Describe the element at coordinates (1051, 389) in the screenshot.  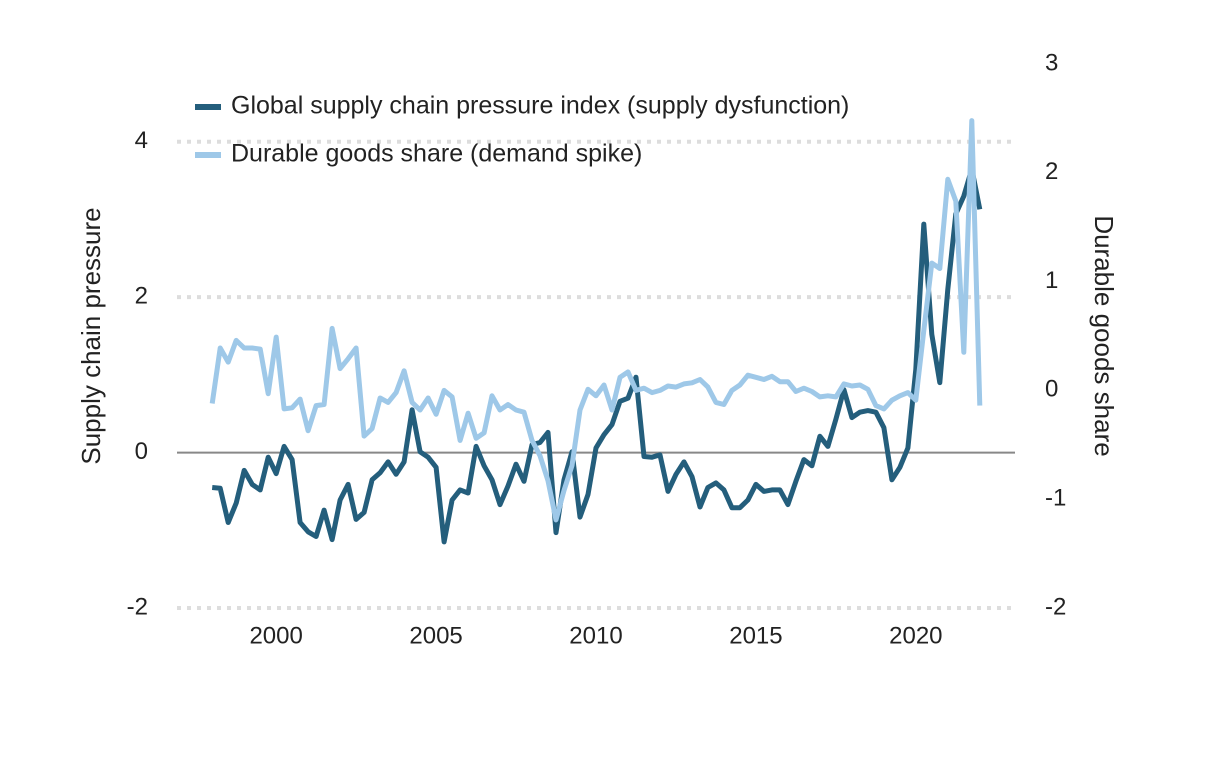
I see `y2-tick-label: 0` at that location.